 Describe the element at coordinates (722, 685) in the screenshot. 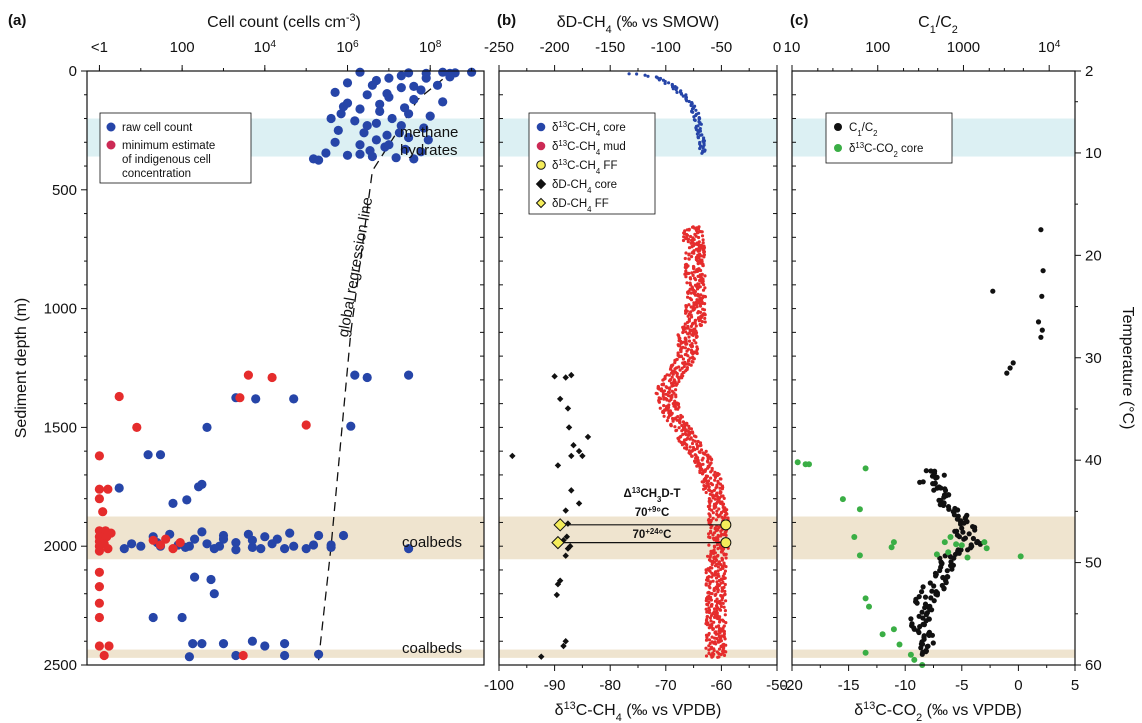

I see `b-bottom-tick-label-4: -60` at that location.